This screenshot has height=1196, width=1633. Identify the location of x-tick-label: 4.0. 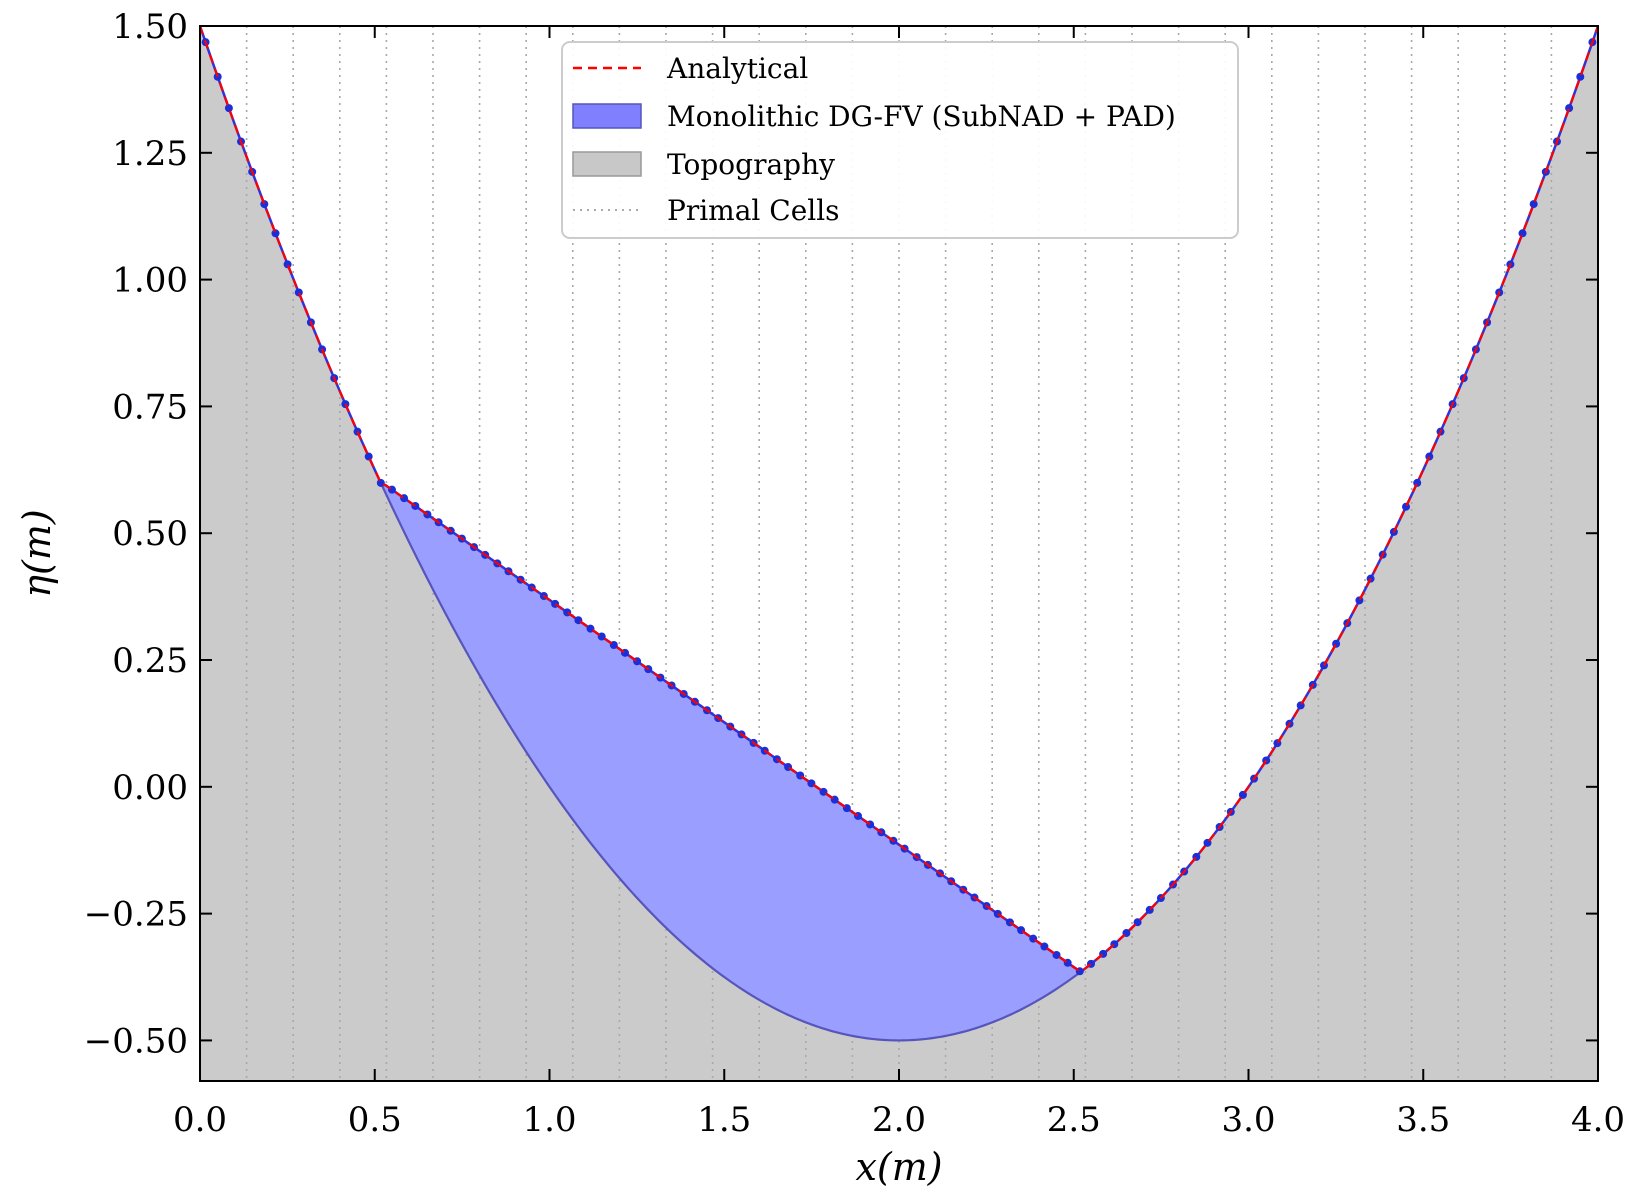
(1598, 1120).